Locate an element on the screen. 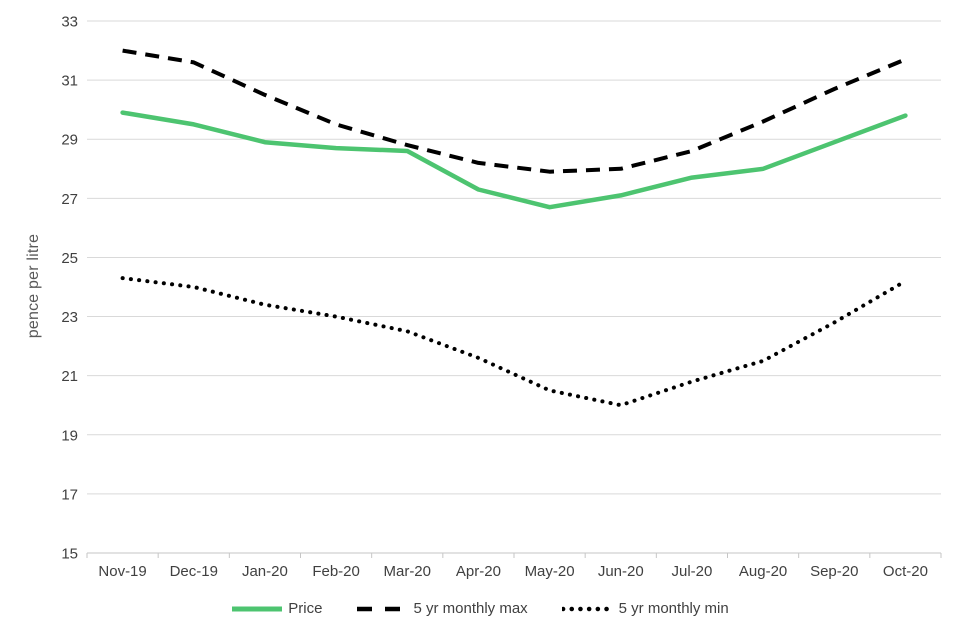 The image size is (960, 640). x-tick-label-Jan-20: Jan-20 is located at coordinates (265, 571).